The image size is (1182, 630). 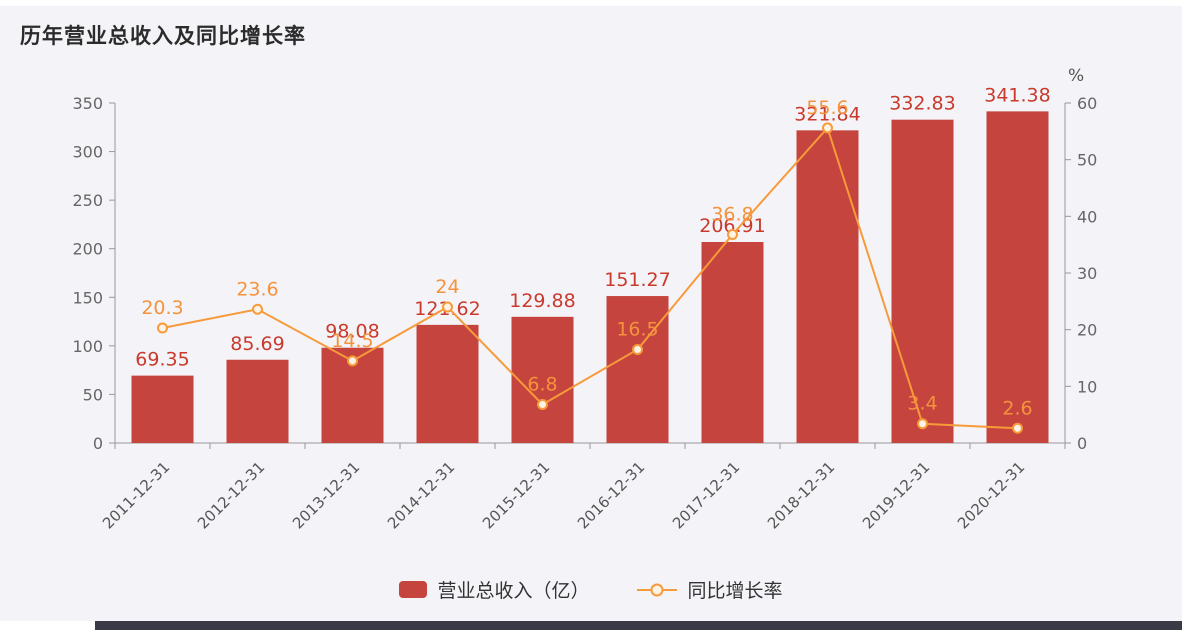 What do you see at coordinates (637, 330) in the screenshot?
I see `growth-point-label: 16.5` at bounding box center [637, 330].